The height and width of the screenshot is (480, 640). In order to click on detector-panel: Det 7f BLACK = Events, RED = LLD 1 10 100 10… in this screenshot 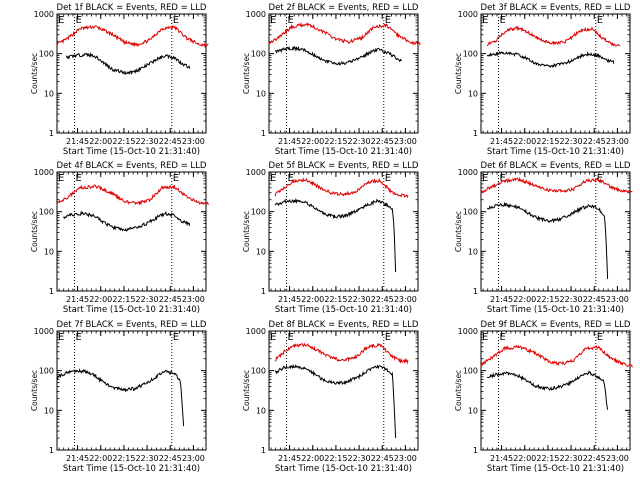, I will do `click(118, 397)`.